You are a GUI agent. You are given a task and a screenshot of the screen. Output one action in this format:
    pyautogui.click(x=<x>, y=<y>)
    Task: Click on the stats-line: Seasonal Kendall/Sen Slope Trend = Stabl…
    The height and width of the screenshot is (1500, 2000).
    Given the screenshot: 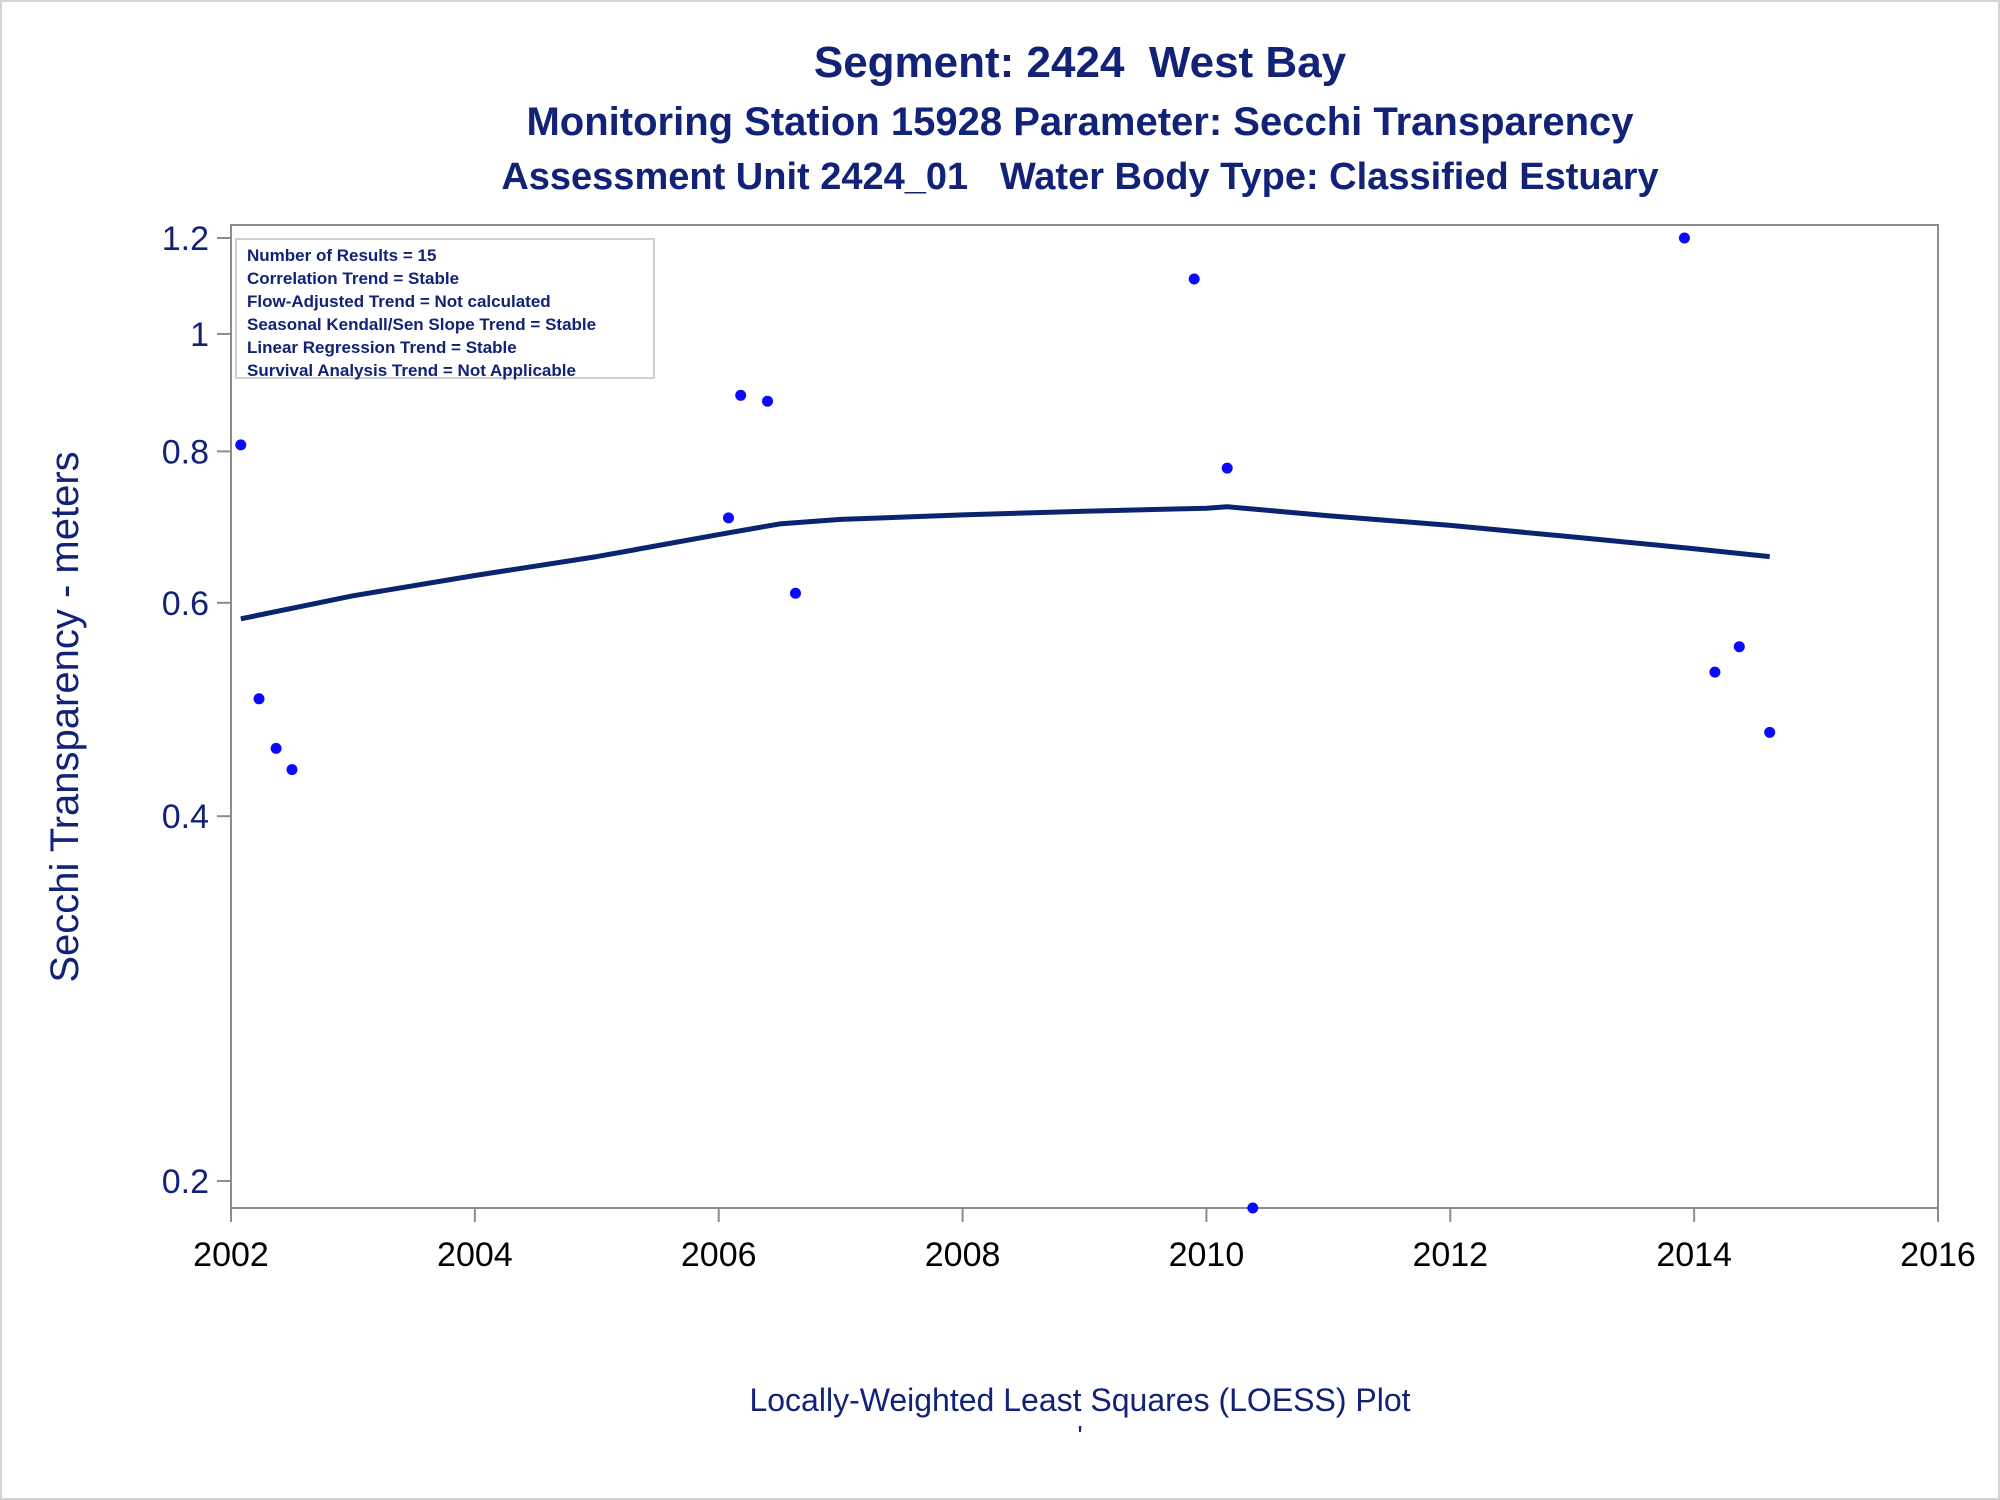 What is the action you would take?
    pyautogui.click(x=422, y=324)
    